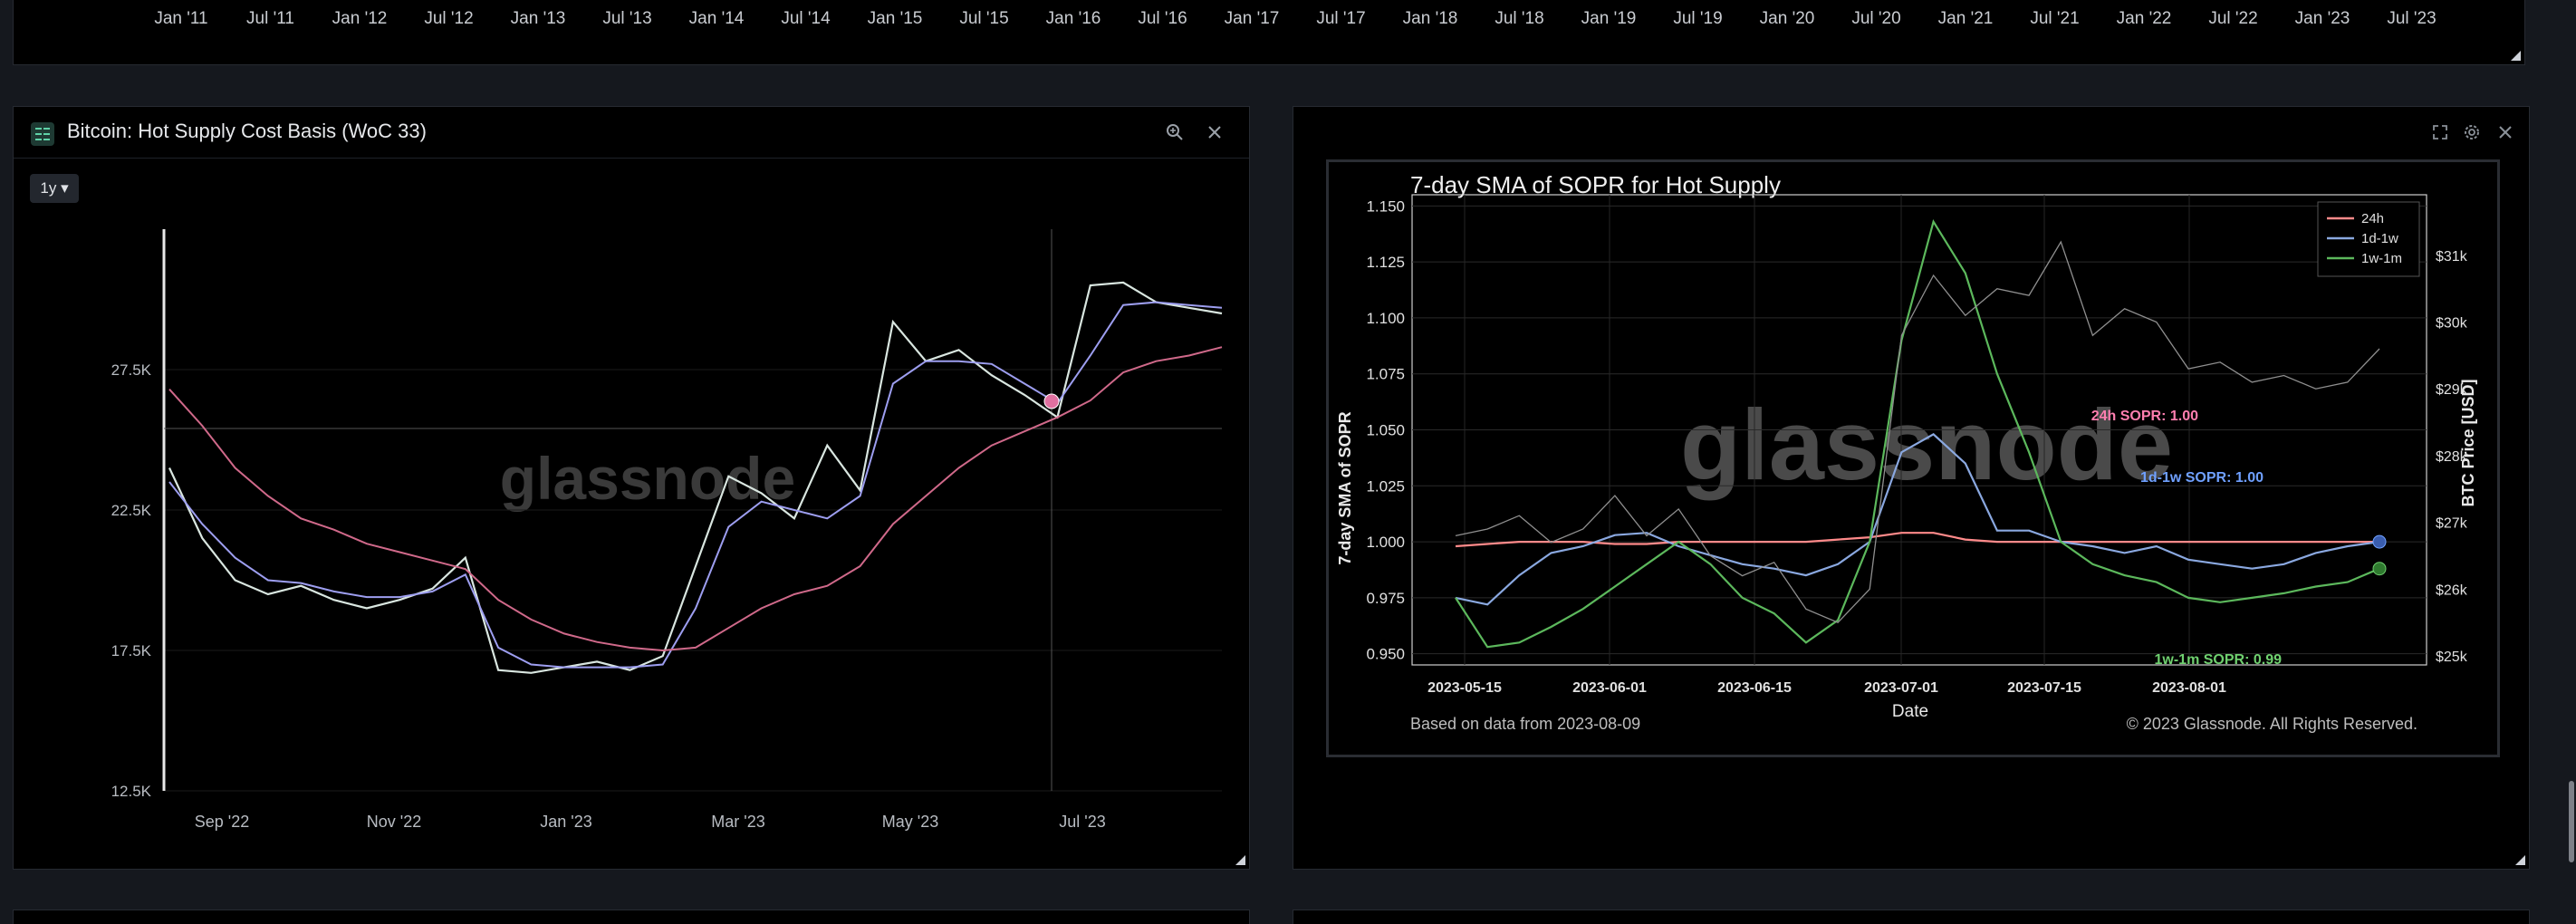  I want to click on timeline-tick-label: Jan '23, so click(2322, 18).